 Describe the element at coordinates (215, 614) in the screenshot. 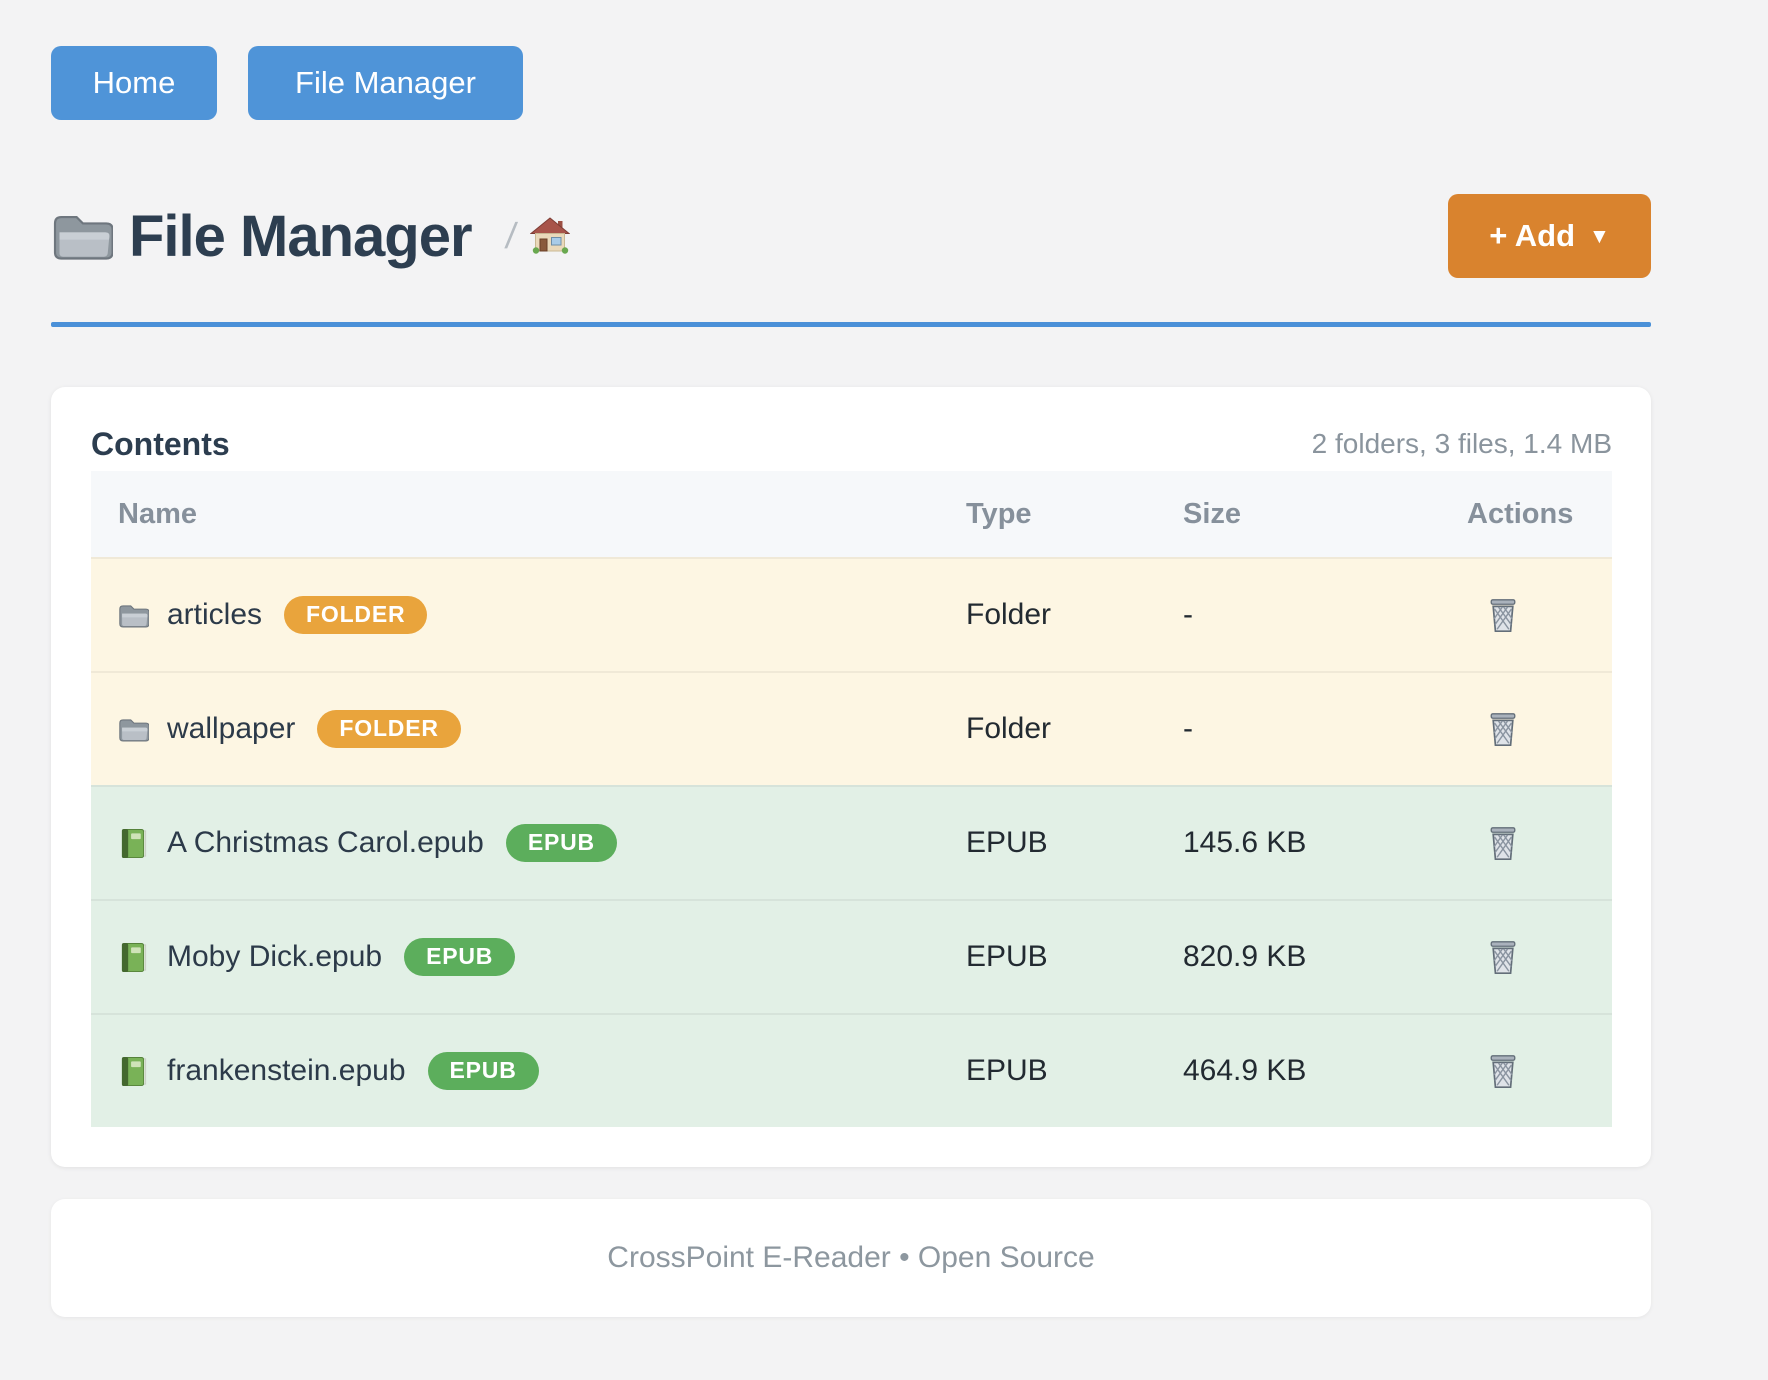

I see `entry-name: articles` at that location.